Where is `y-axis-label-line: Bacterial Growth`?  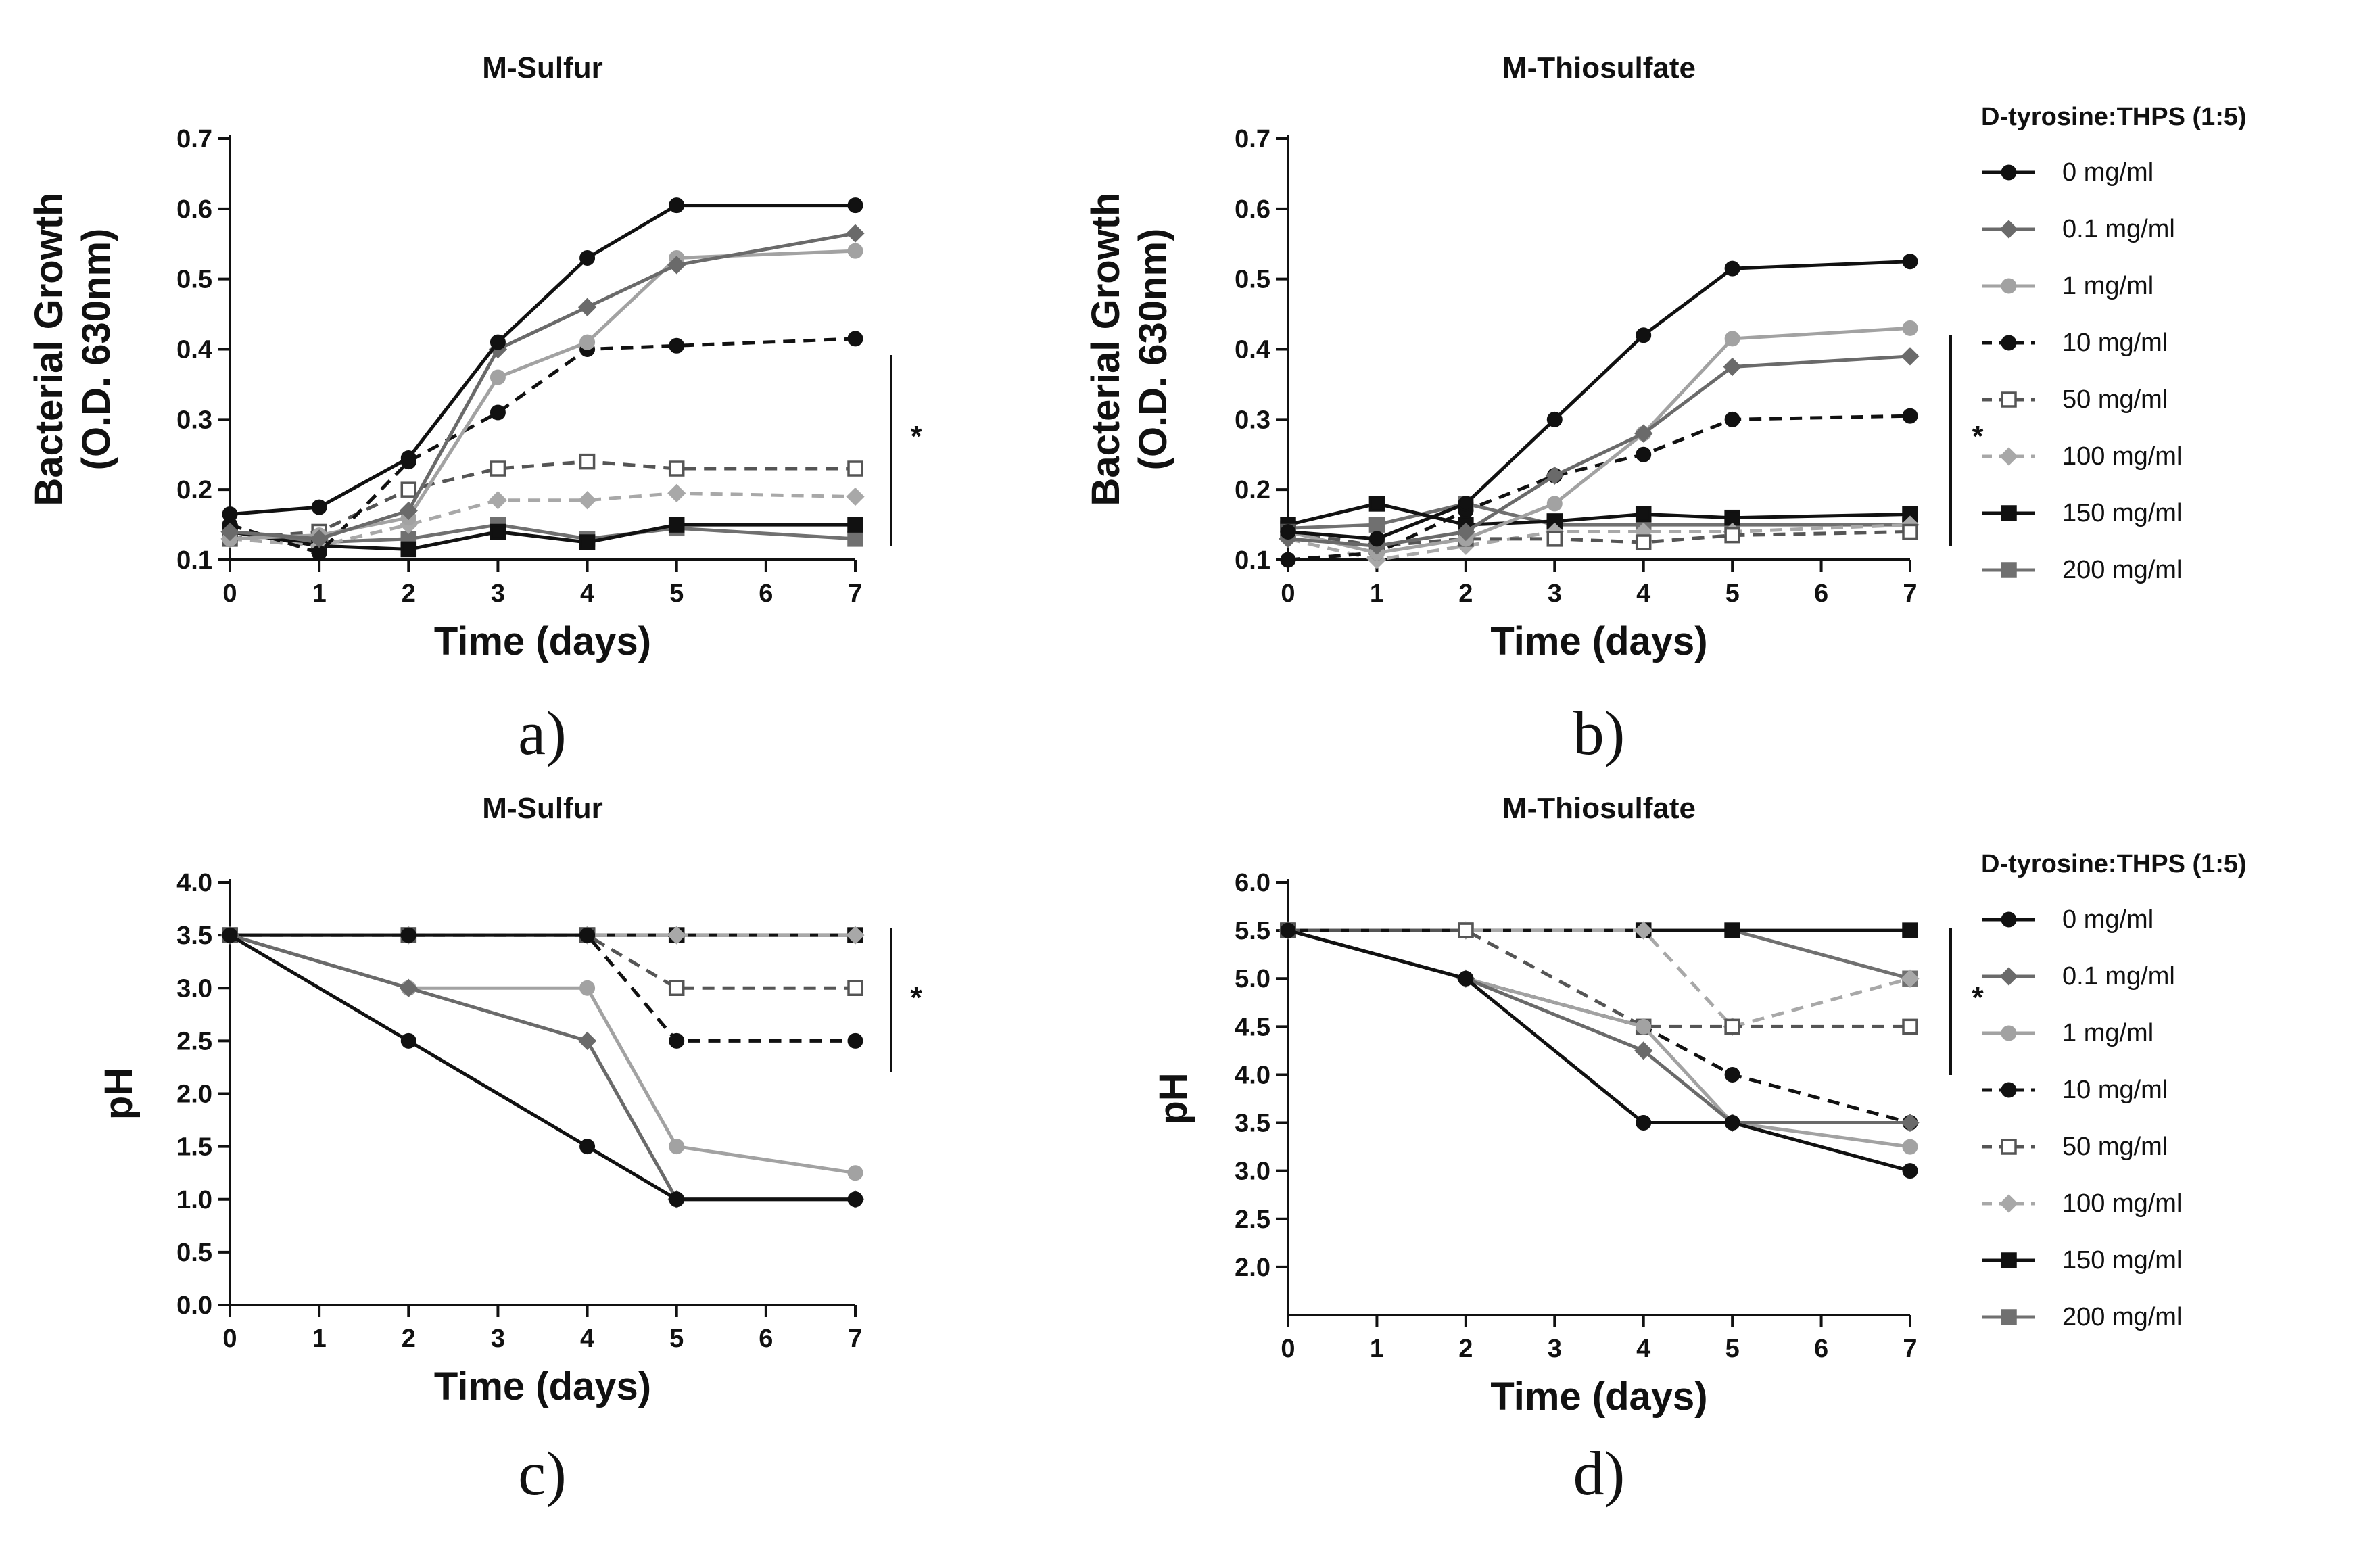 y-axis-label-line: Bacterial Growth is located at coordinates (49, 349).